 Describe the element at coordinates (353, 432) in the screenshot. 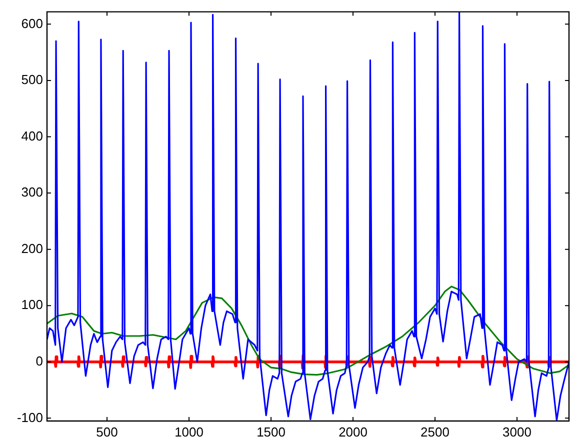

I see `x-tick-label: 2000` at that location.